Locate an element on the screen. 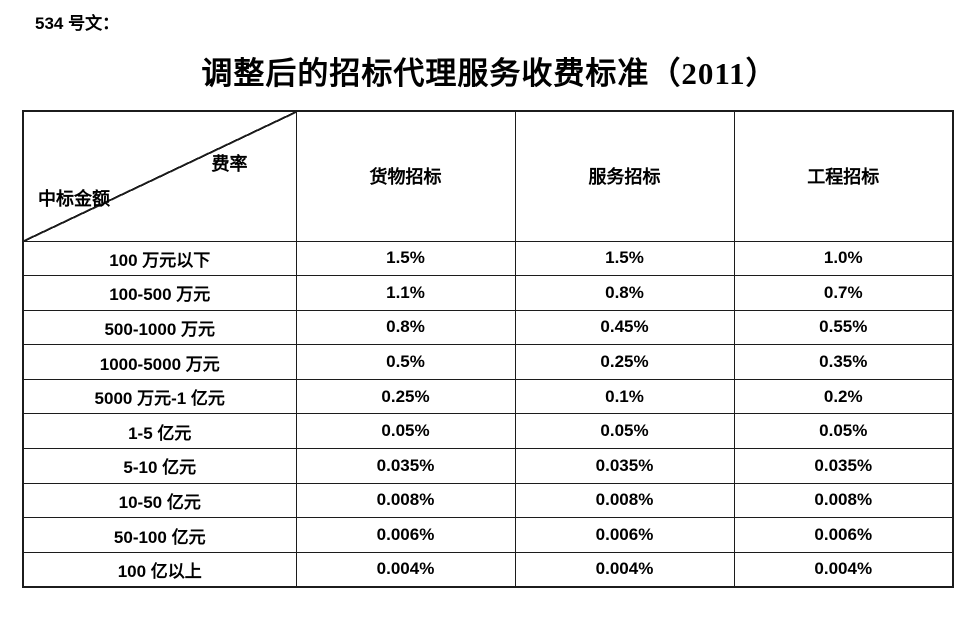  corner-header-cell: 费率 中标金额 is located at coordinates (159, 176).